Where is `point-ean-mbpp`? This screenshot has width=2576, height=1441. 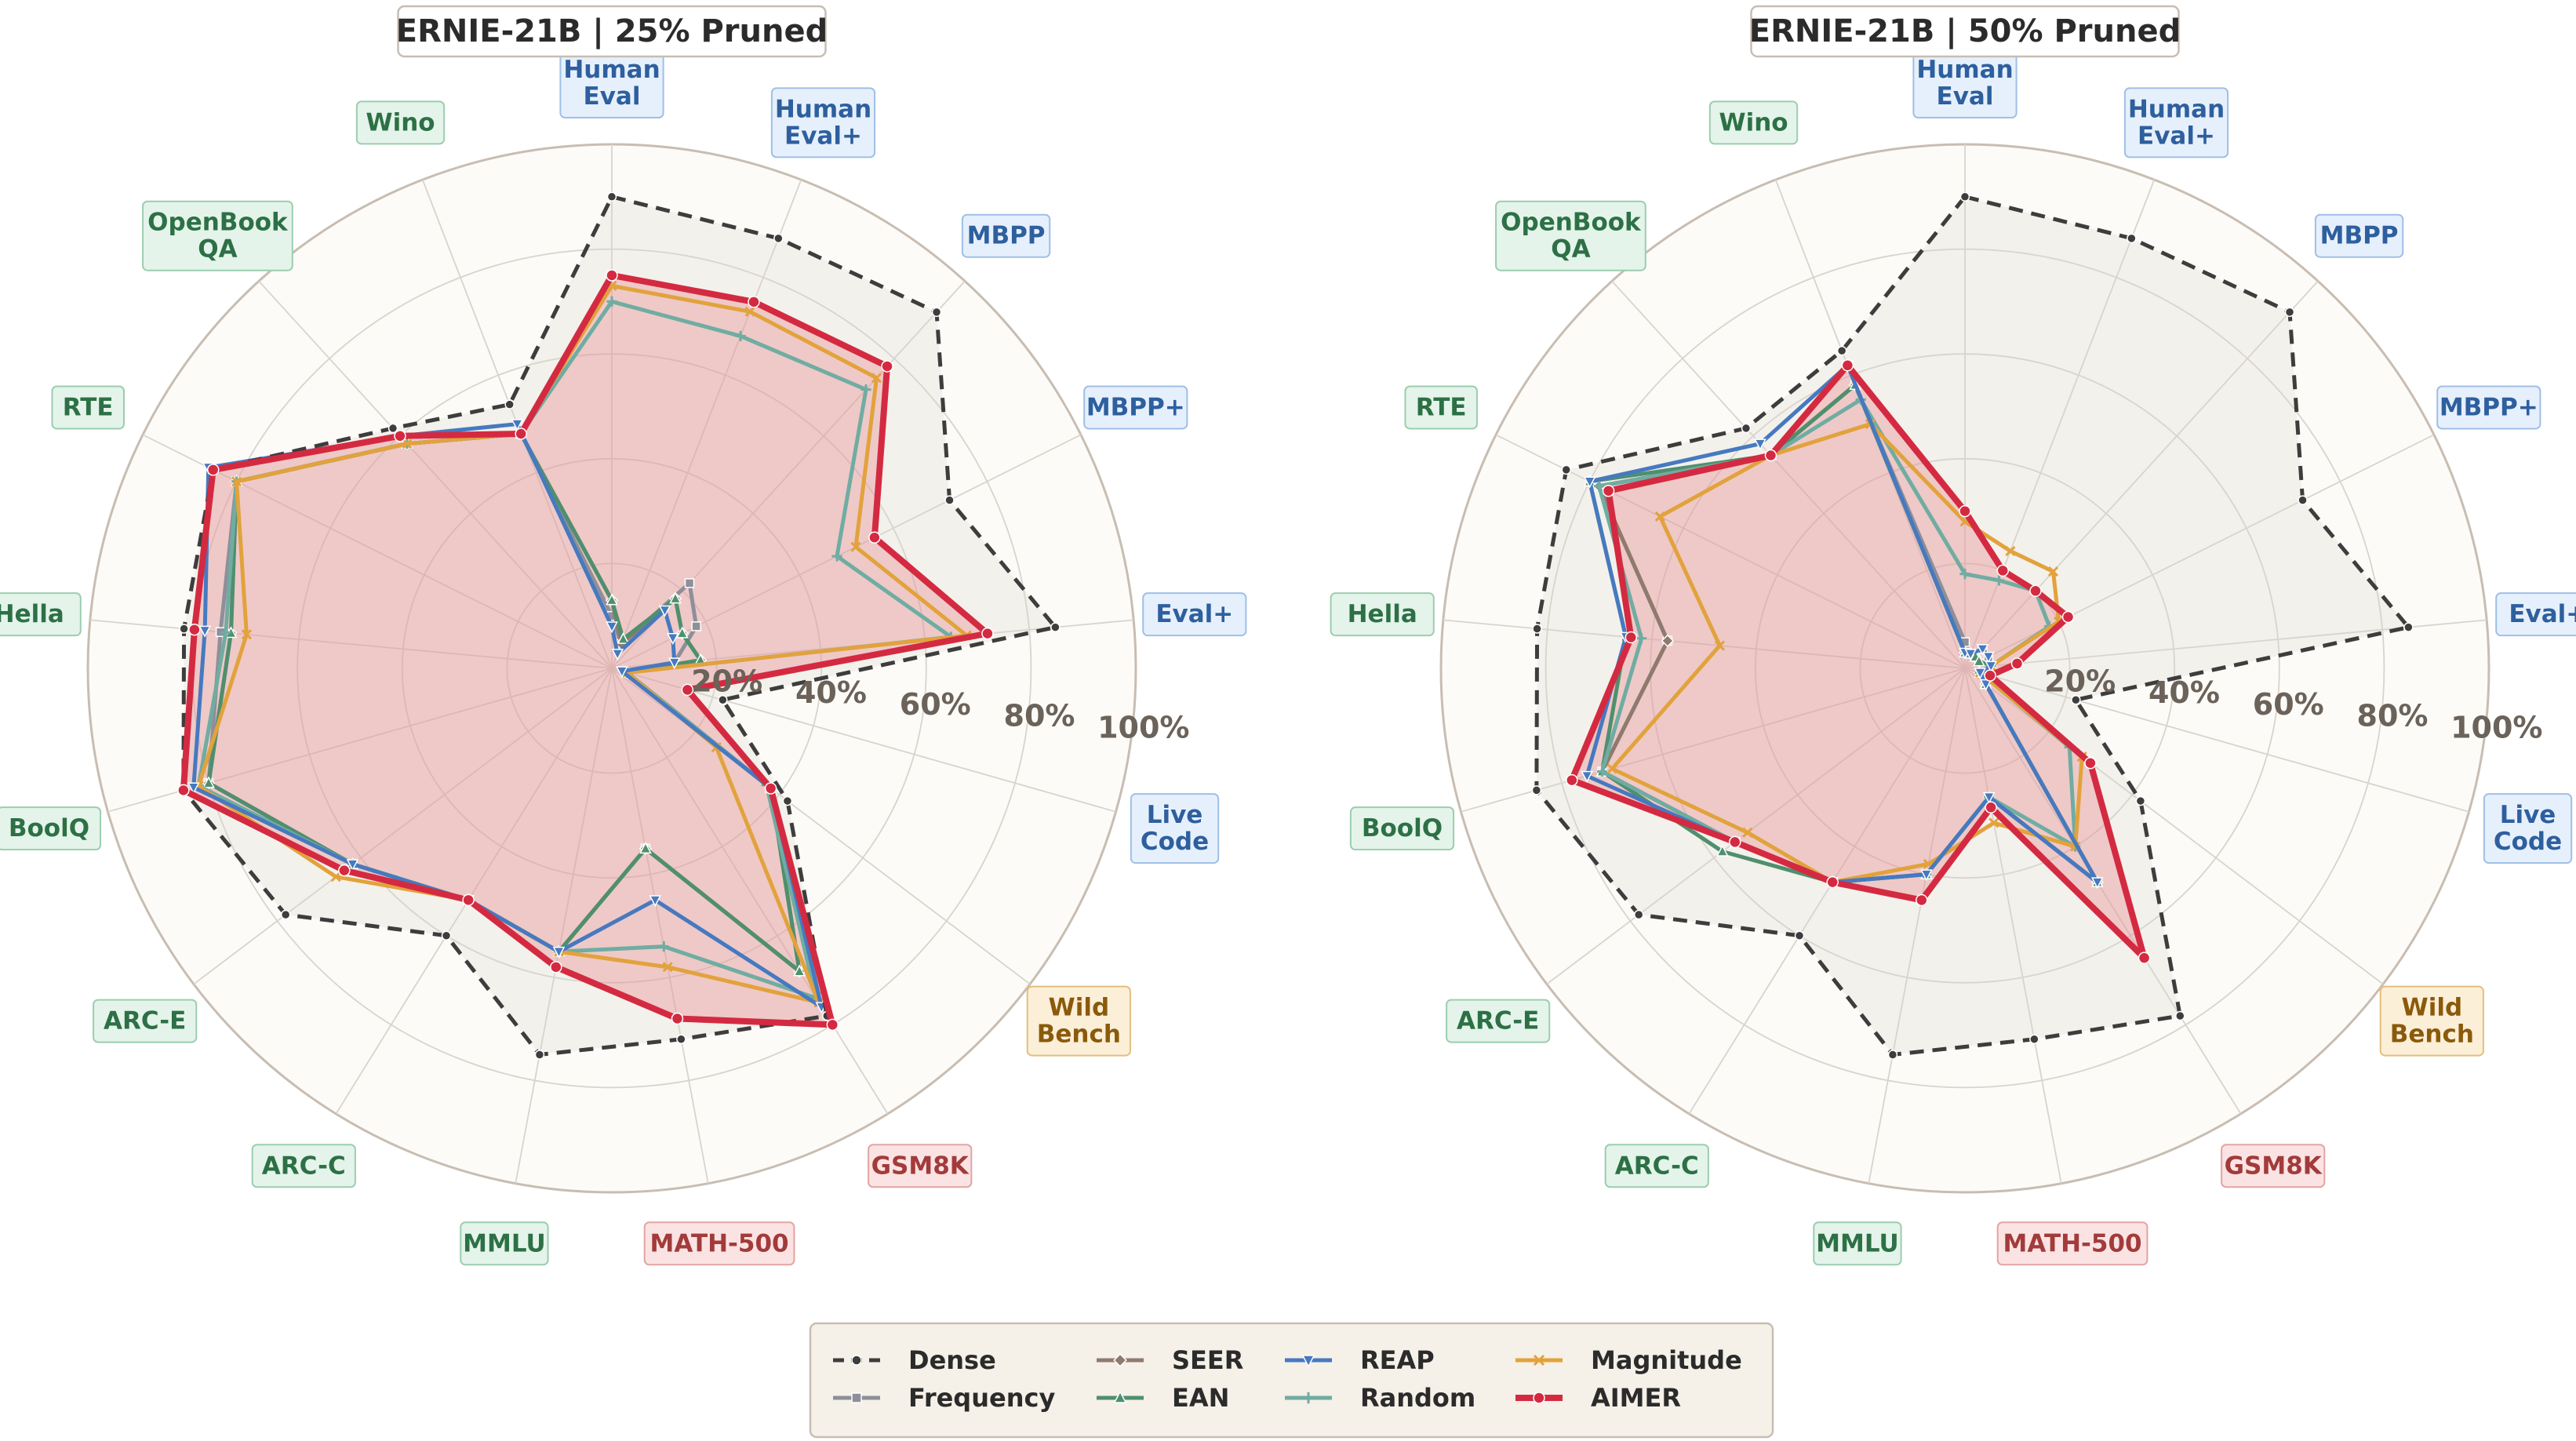 point-ean-mbpp is located at coordinates (675, 597).